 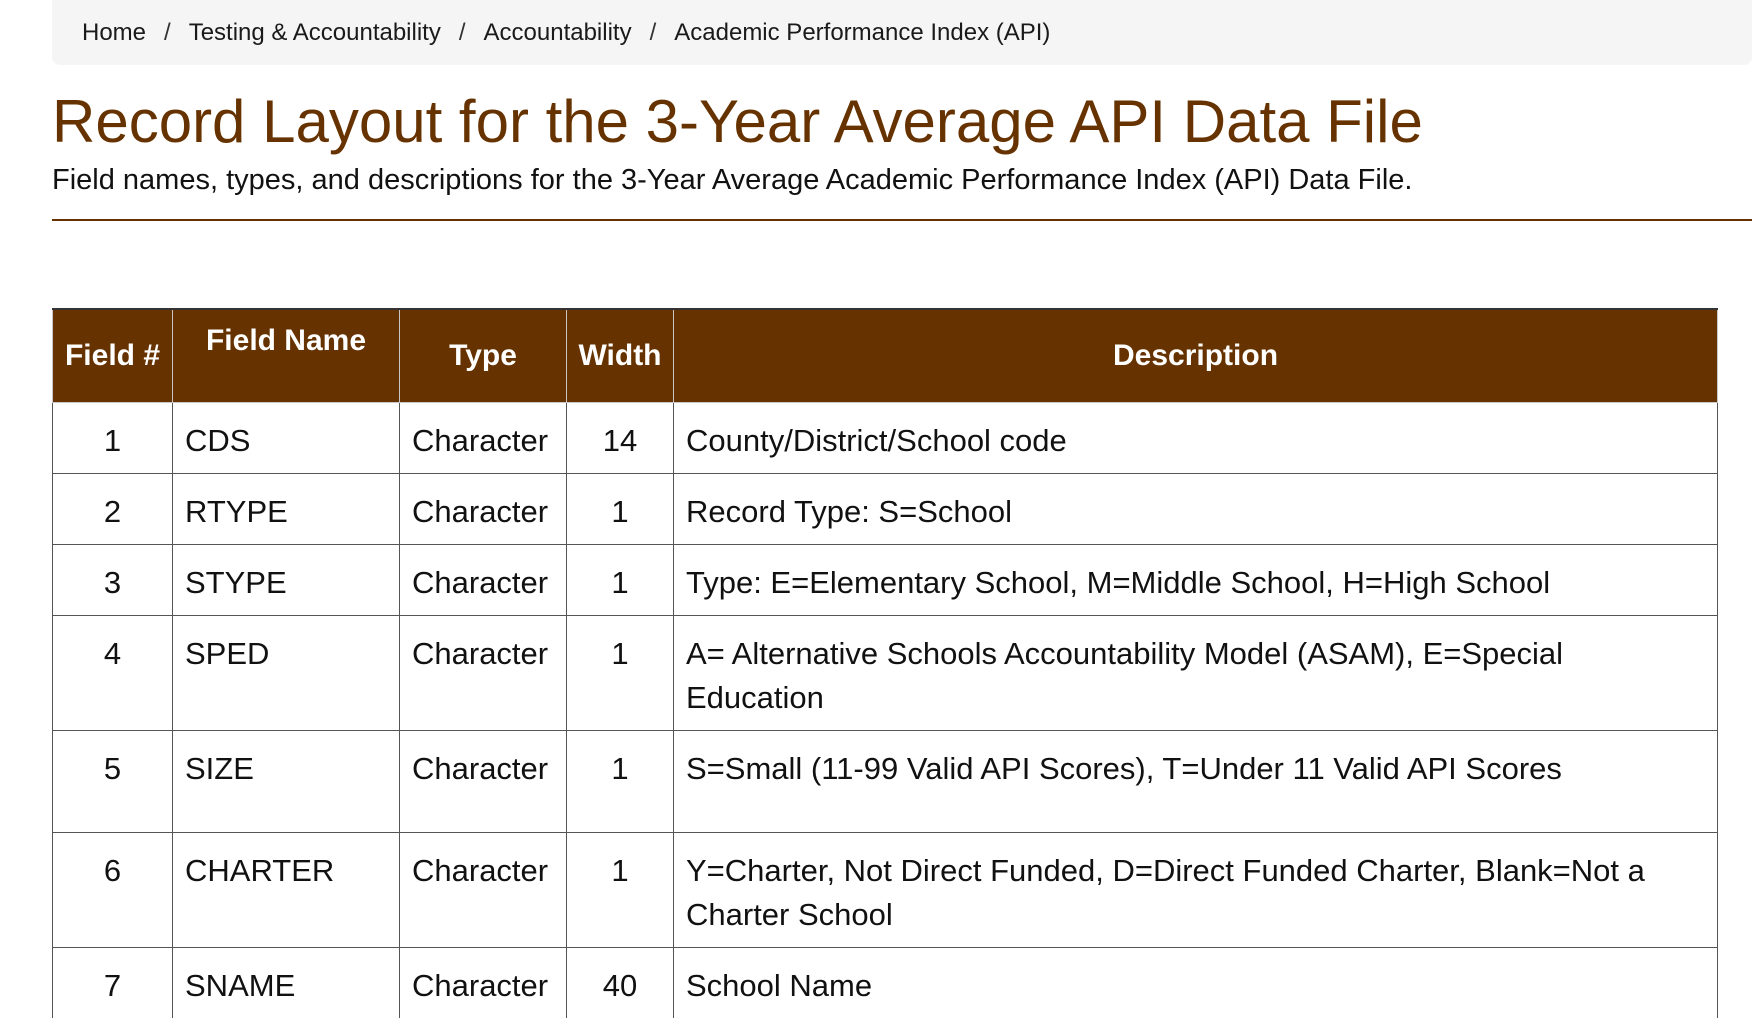 What do you see at coordinates (620, 982) in the screenshot?
I see `field-width-cell: 40` at bounding box center [620, 982].